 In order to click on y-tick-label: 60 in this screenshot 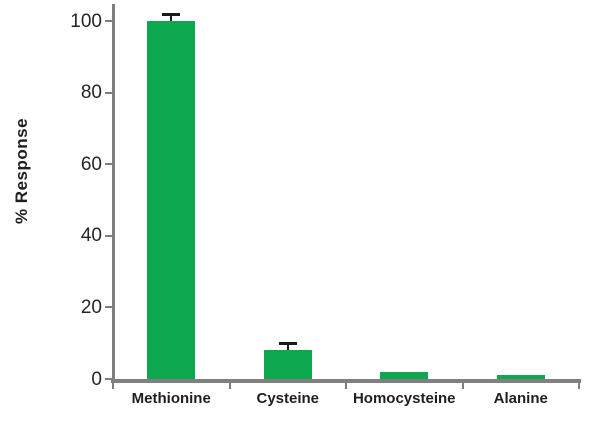, I will do `click(91, 164)`.